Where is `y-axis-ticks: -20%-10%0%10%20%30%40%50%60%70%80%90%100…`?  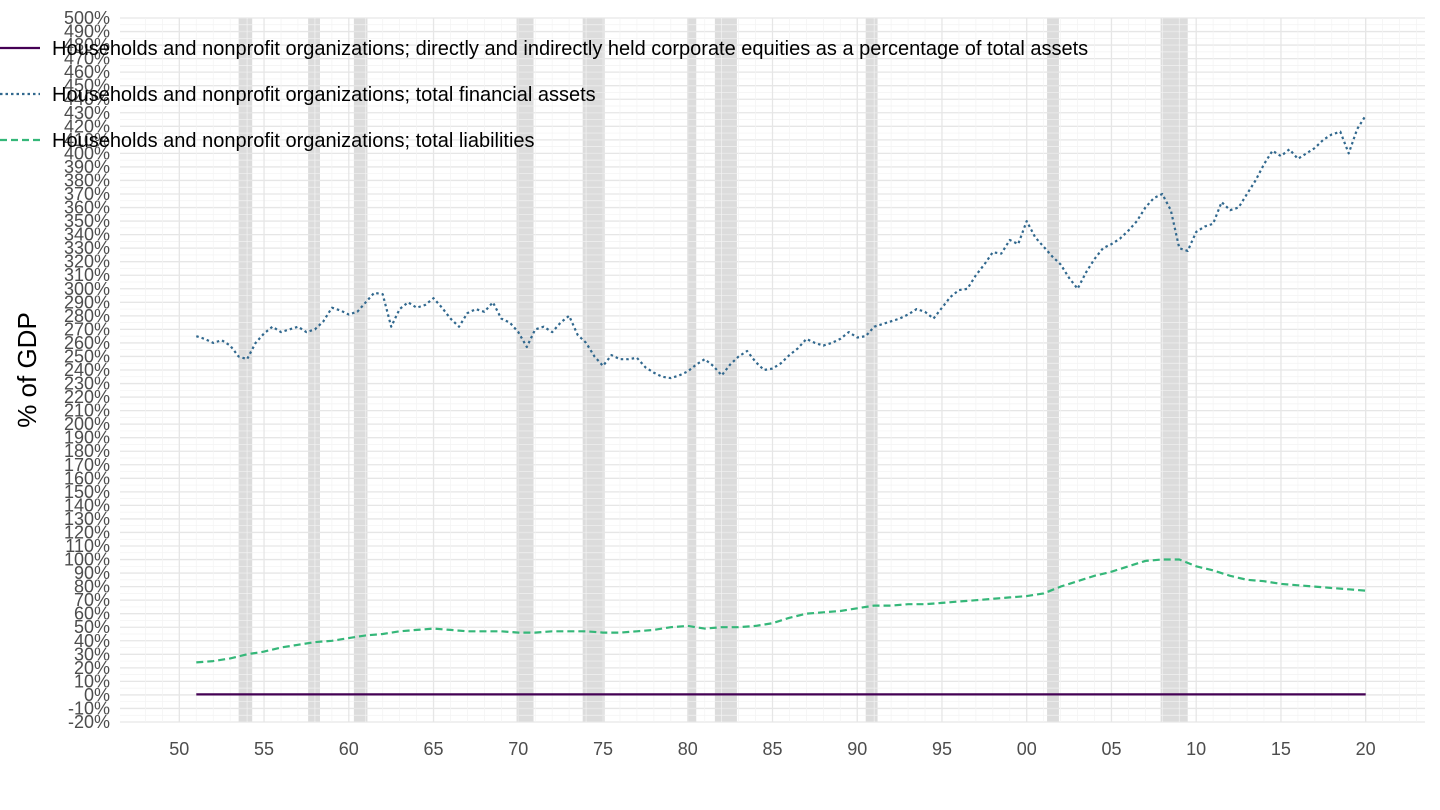
y-axis-ticks: -20%-10%0%10%20%30%40%50%60%70%80%90%100… is located at coordinates (87, 370).